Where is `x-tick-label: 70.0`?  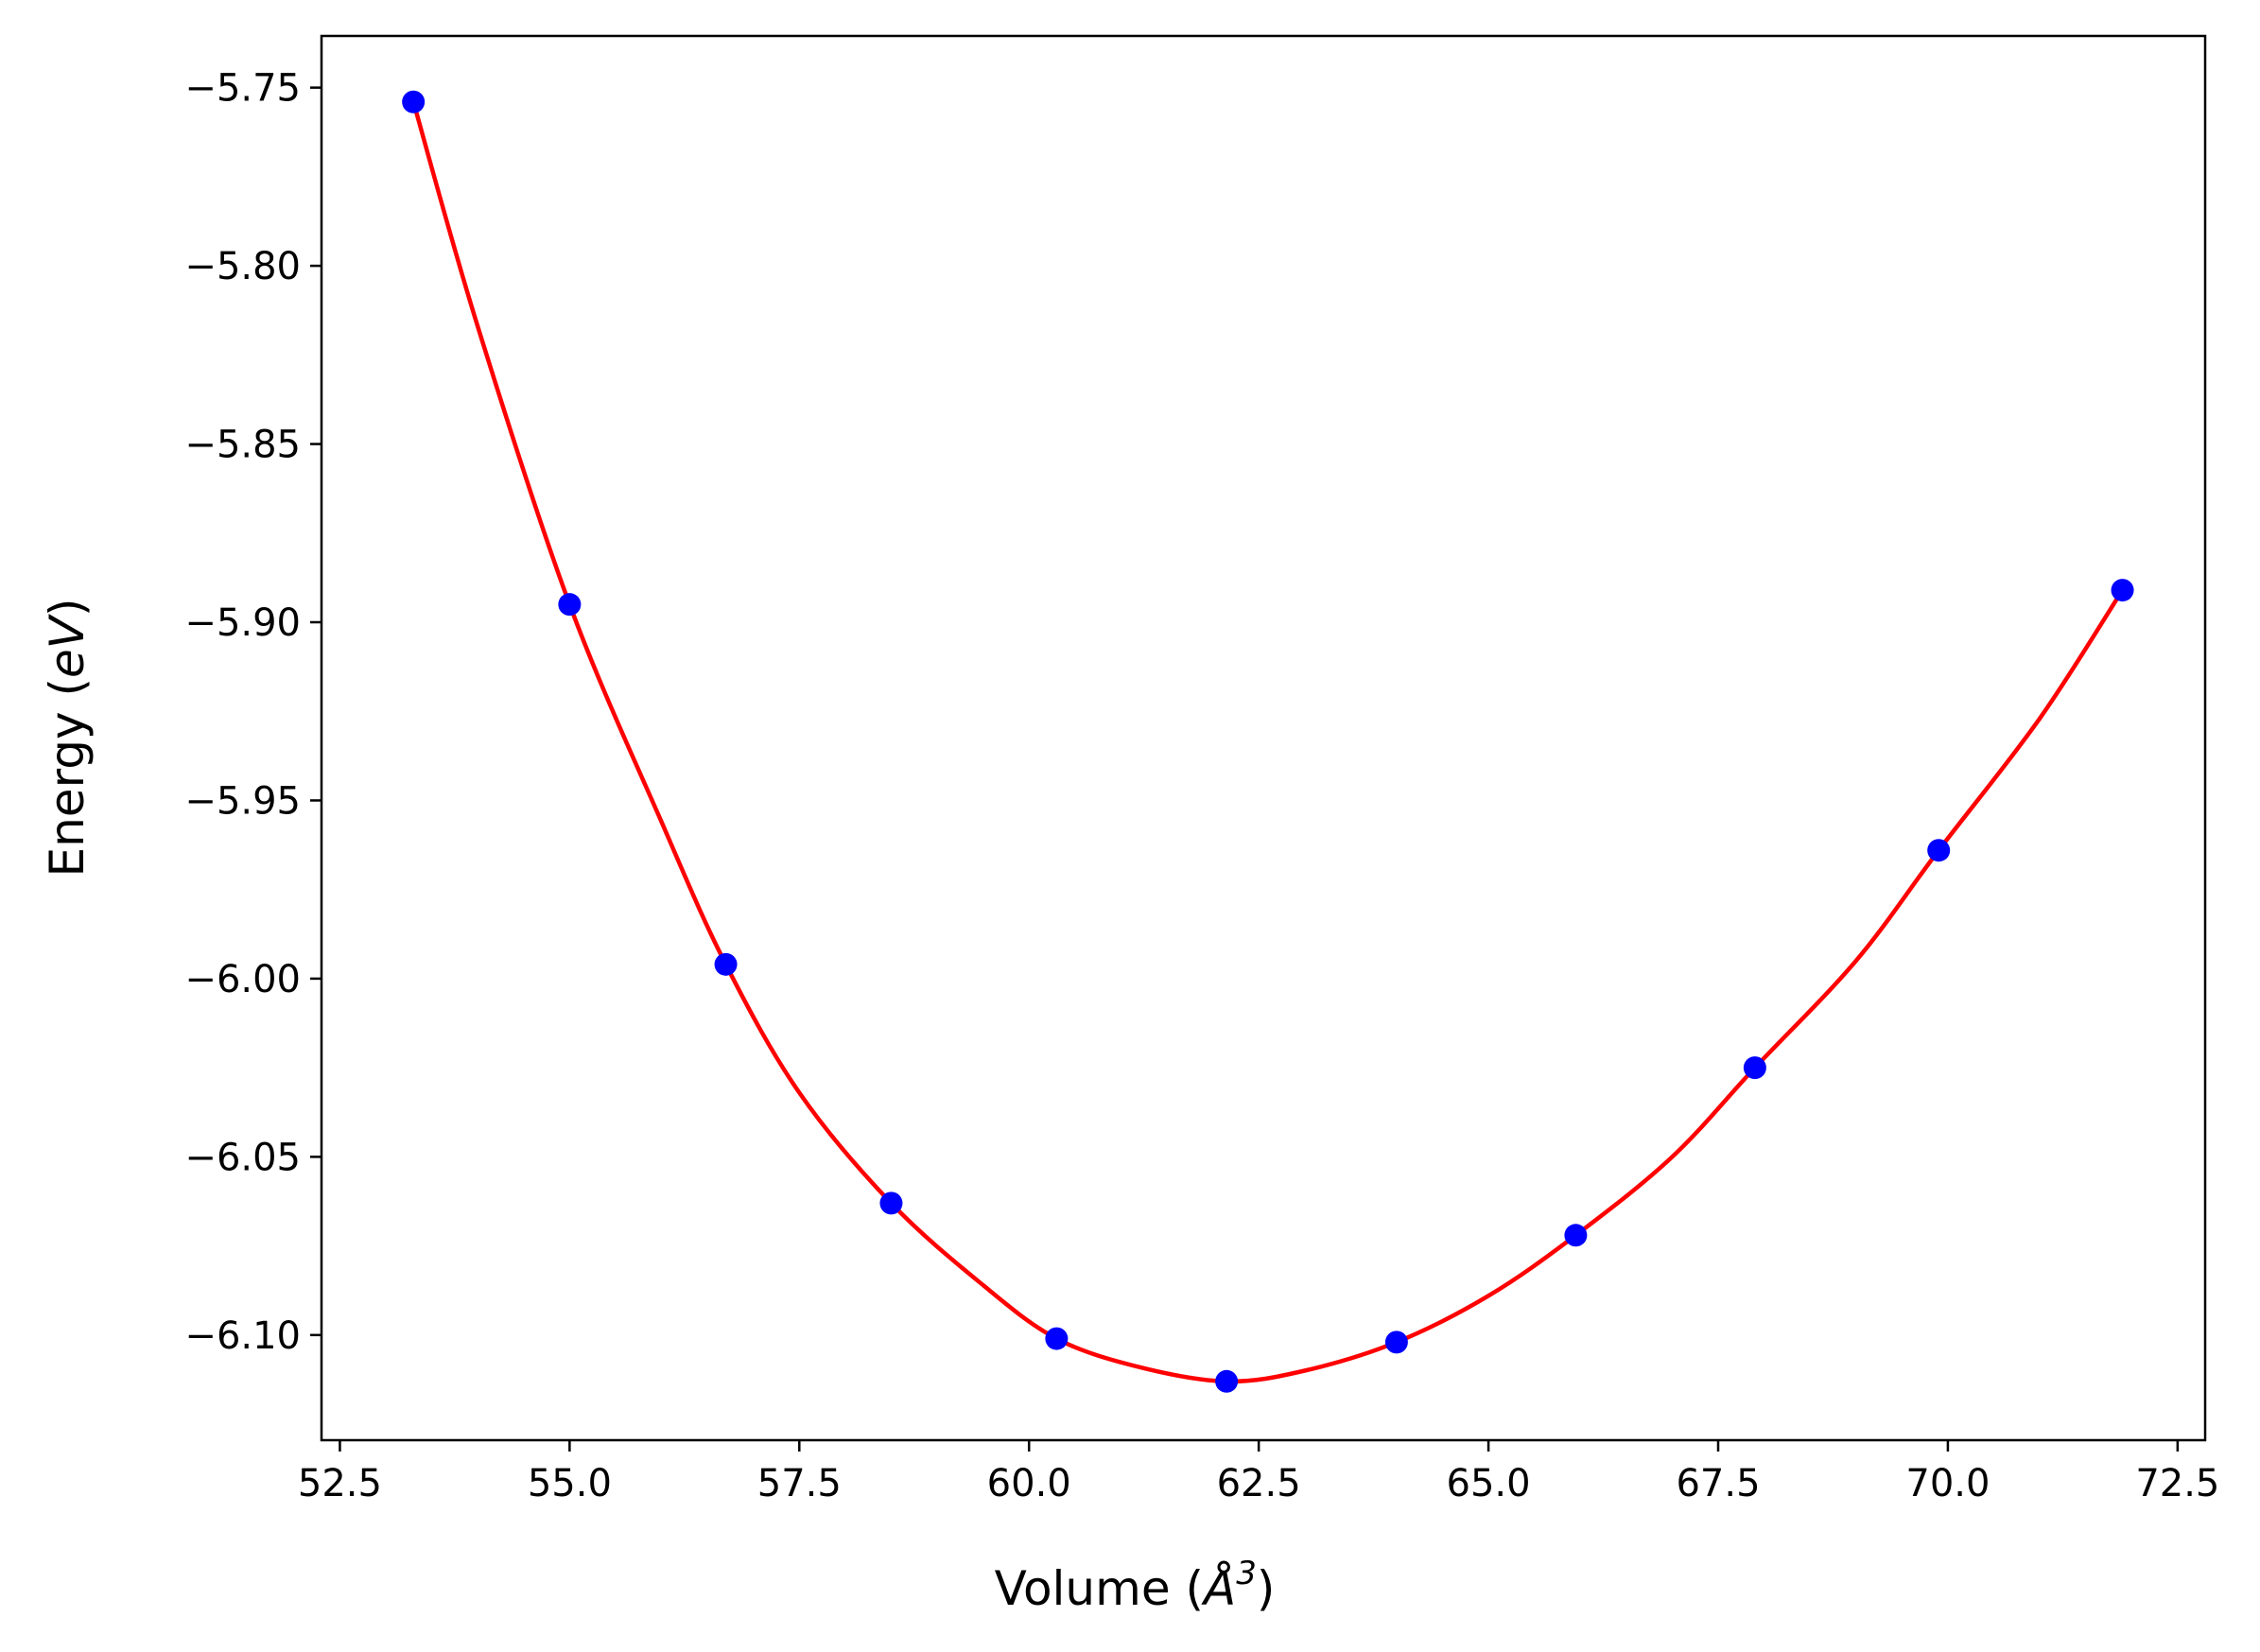 x-tick-label: 70.0 is located at coordinates (1947, 1484).